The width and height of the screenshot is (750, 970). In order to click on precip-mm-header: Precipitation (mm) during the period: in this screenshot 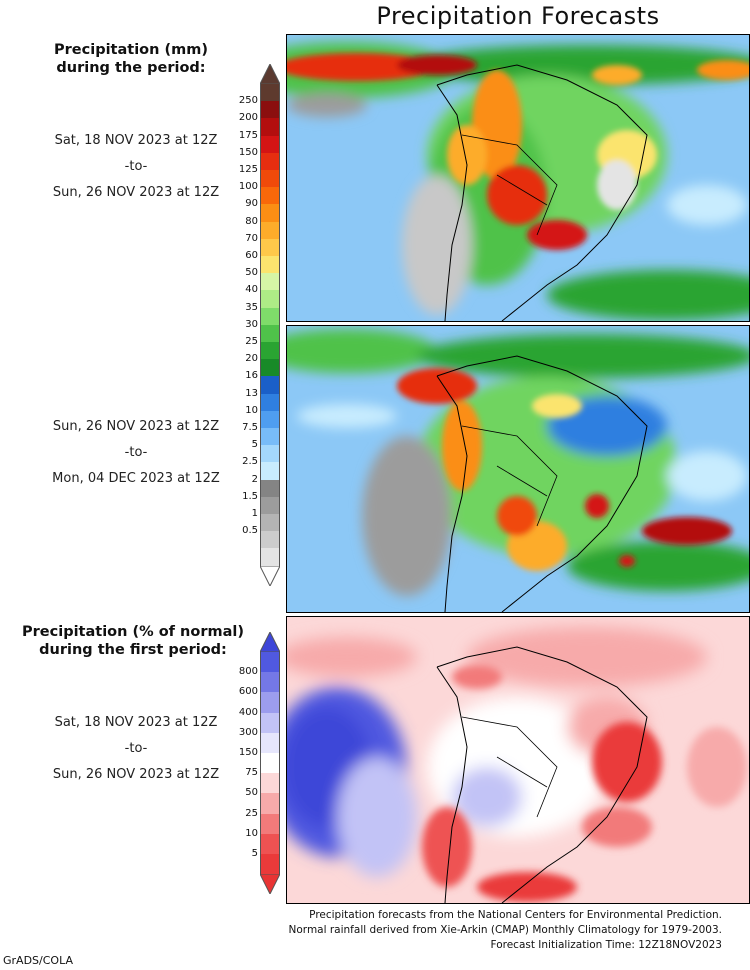, I will do `click(131, 59)`.